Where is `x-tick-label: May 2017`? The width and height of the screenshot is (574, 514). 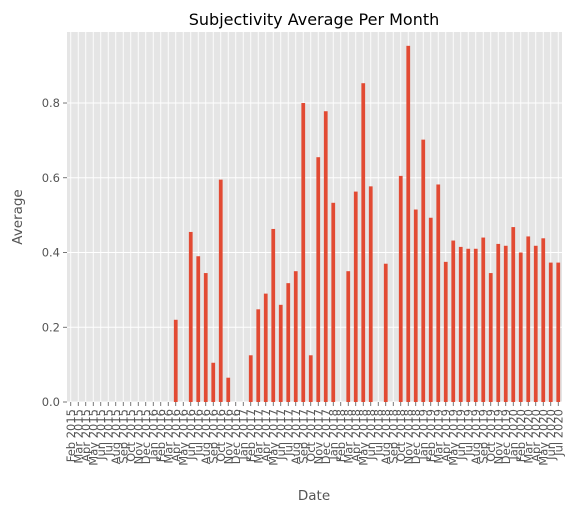 x-tick-label: May 2017 is located at coordinates (273, 437).